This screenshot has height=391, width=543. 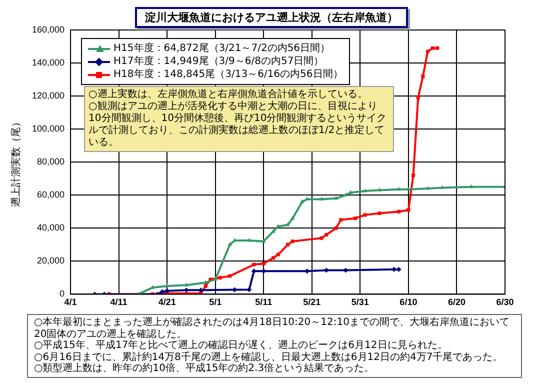 I want to click on chart-title: 淀川大堰魚道におけるアユ遡上状況（左右岸魚道）, so click(x=271, y=17).